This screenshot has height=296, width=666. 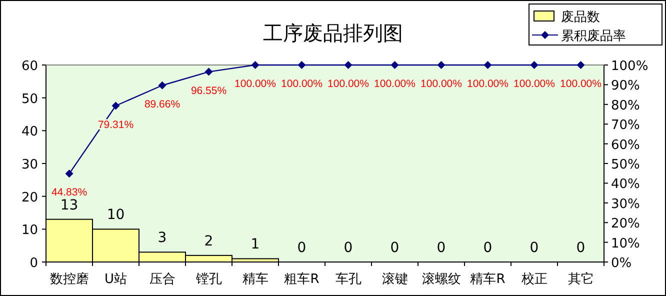 I want to click on data-label: 3, so click(x=162, y=238).